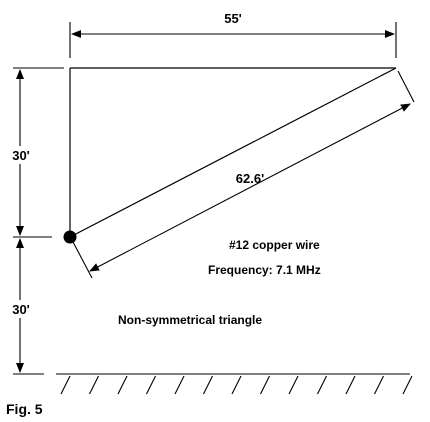 The width and height of the screenshot is (430, 422). What do you see at coordinates (250, 178) in the screenshot?
I see `diagonal-label: 62.6'` at bounding box center [250, 178].